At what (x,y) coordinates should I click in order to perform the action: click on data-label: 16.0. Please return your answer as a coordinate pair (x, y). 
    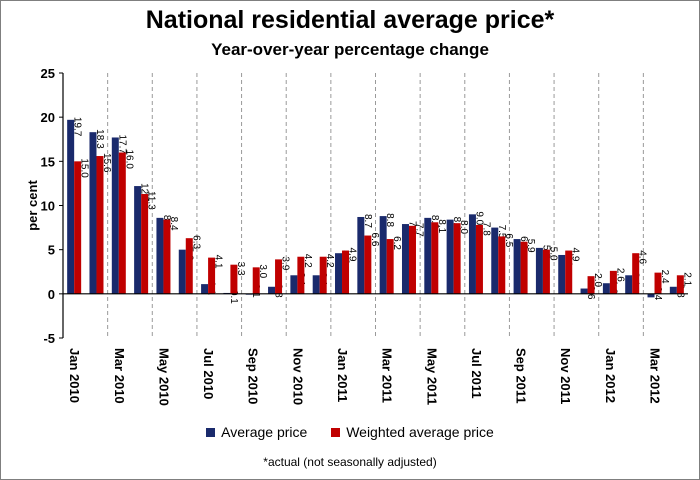
    Looking at the image, I should click on (128, 160).